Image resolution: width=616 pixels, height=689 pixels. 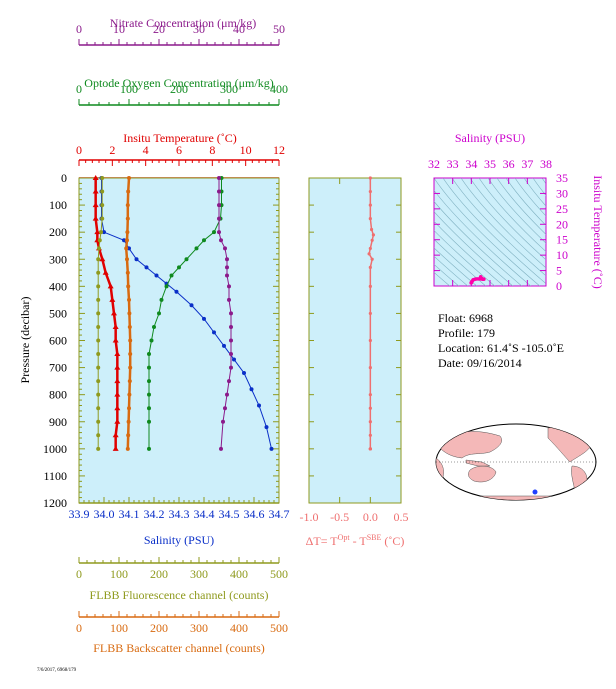 I want to click on ts-panel-background, so click(x=490, y=232).